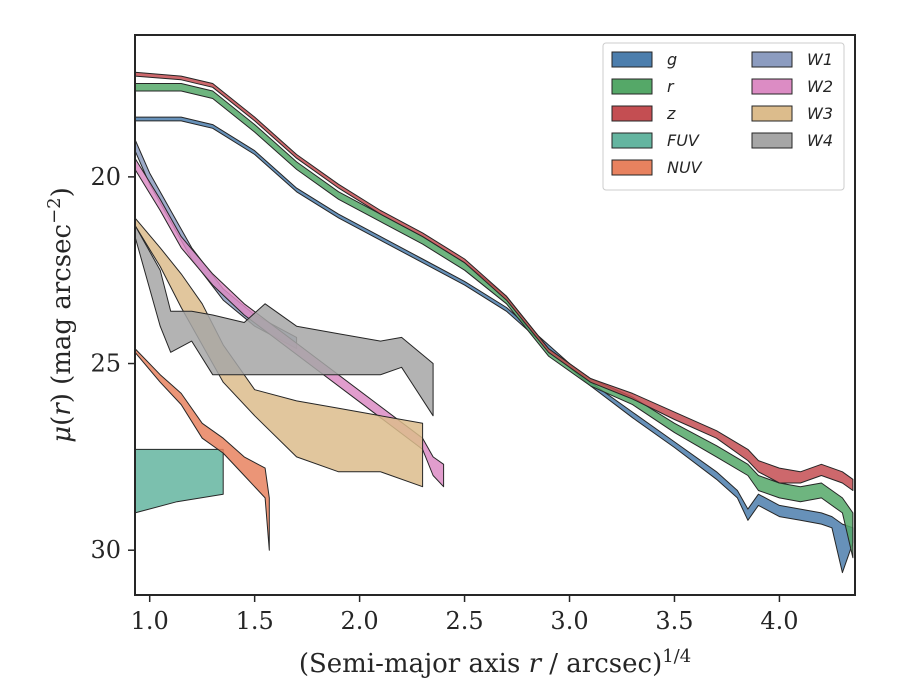 The image size is (900, 700). What do you see at coordinates (202, 449) in the screenshot?
I see `series-area-nuv` at bounding box center [202, 449].